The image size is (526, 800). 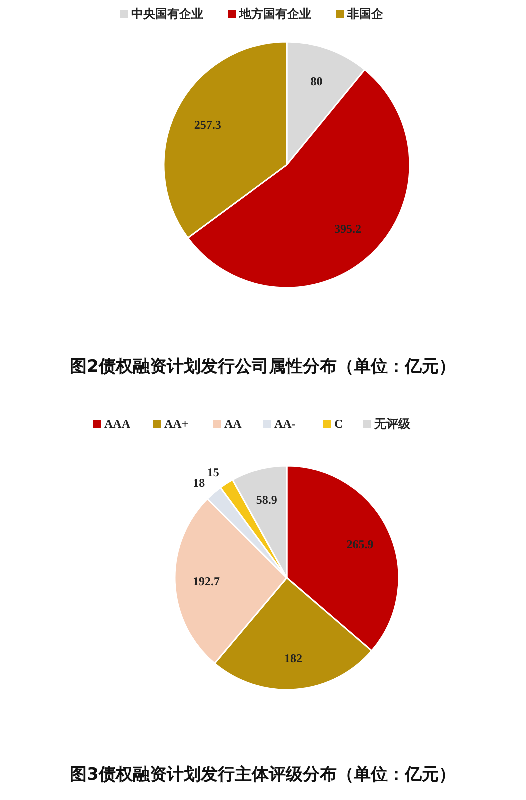 I want to click on legend-label: 非国企, so click(x=365, y=14).